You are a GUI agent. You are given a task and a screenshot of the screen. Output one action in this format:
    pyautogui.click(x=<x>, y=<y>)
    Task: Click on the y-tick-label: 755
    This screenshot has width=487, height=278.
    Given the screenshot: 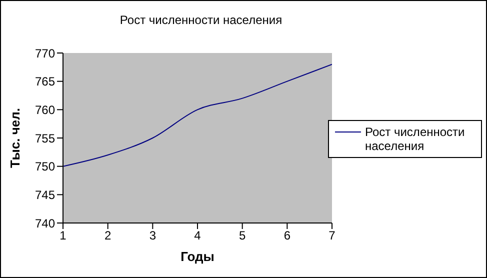 What is the action you would take?
    pyautogui.click(x=45, y=138)
    